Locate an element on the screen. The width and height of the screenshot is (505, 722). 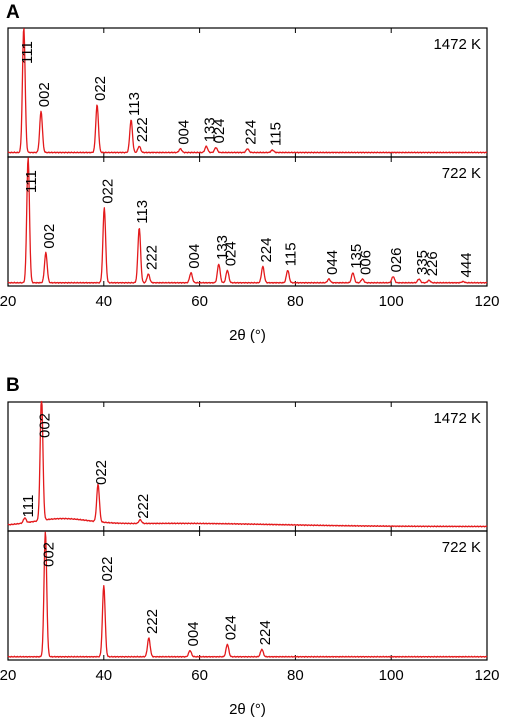
panel-a-letter: A is located at coordinates (13, 12).